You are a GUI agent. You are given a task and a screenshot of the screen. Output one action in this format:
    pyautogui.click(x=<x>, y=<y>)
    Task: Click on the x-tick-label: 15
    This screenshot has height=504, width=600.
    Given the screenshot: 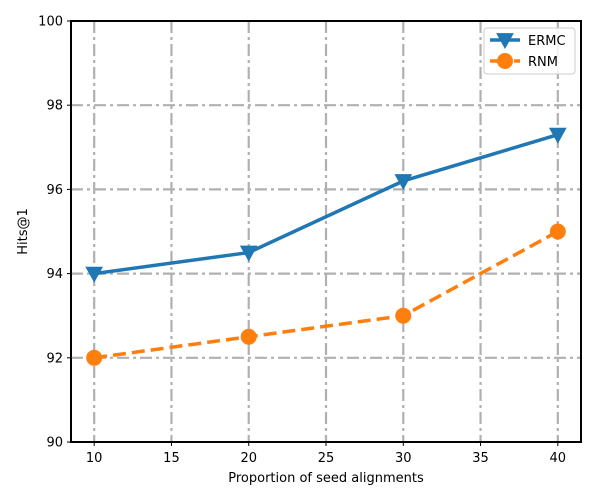 What is the action you would take?
    pyautogui.click(x=171, y=458)
    